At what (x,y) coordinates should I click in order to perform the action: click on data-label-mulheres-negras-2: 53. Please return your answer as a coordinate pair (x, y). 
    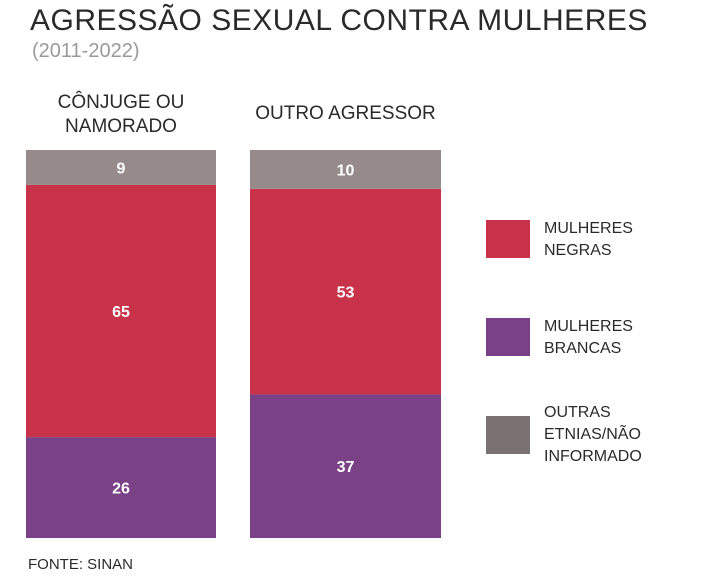
    Looking at the image, I should click on (346, 293).